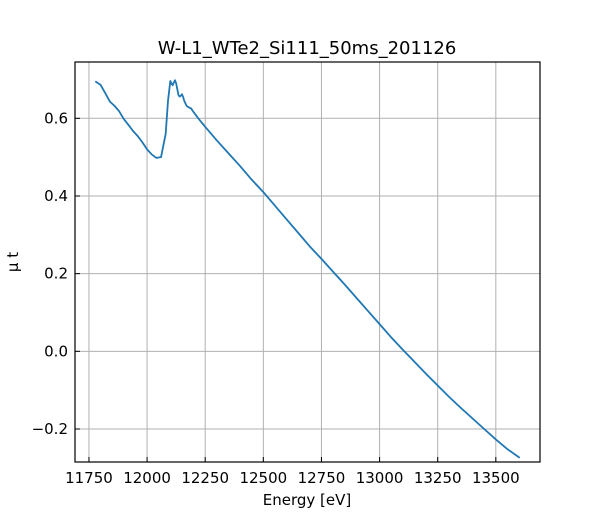  Describe the element at coordinates (50, 429) in the screenshot. I see `y-tick-label: −0.2` at that location.